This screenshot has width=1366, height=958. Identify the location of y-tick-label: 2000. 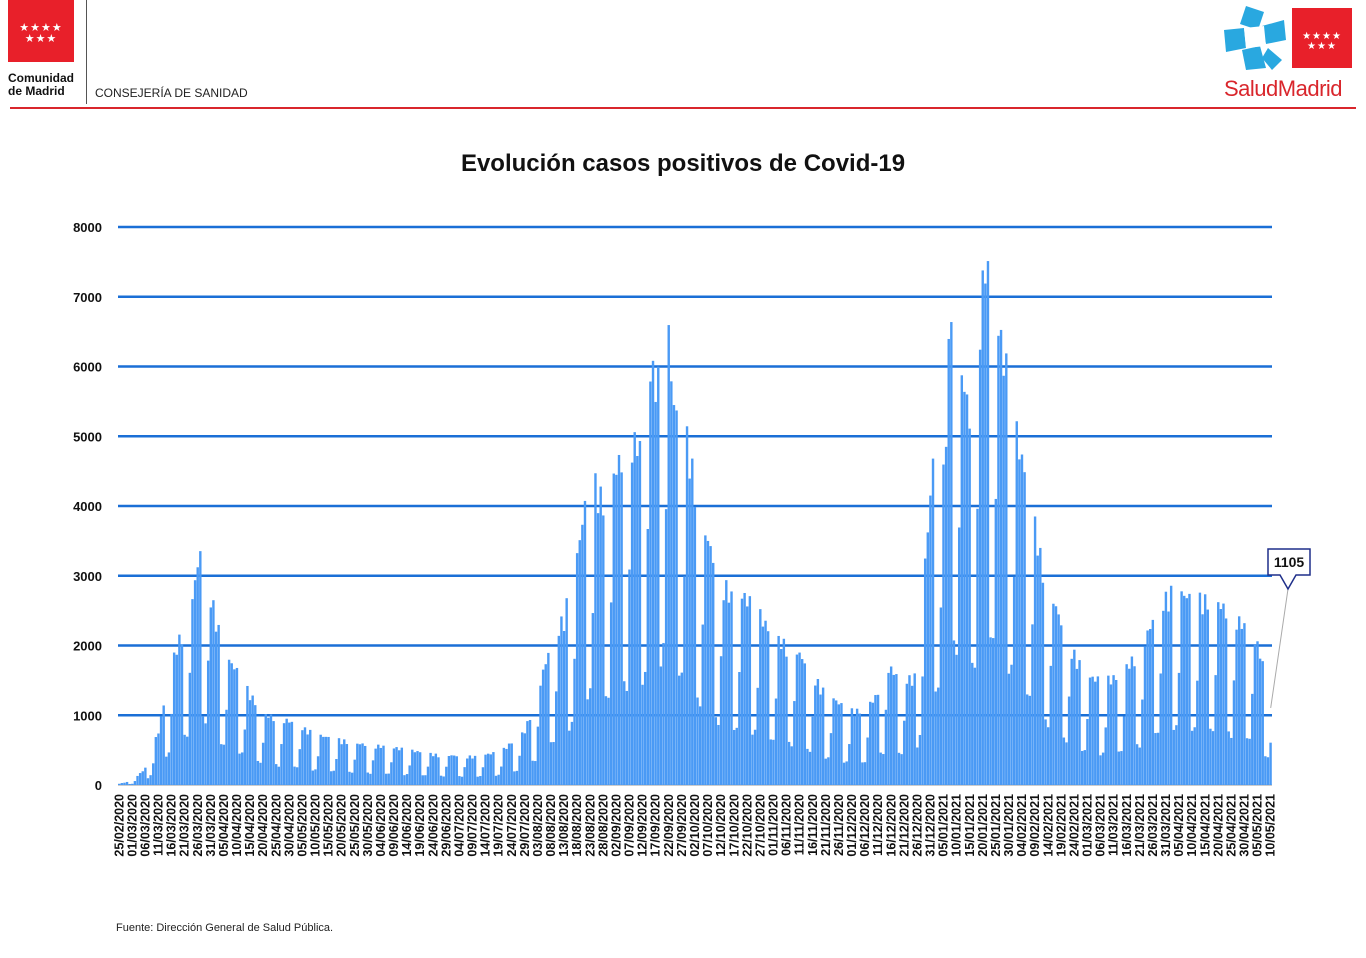
(87, 646).